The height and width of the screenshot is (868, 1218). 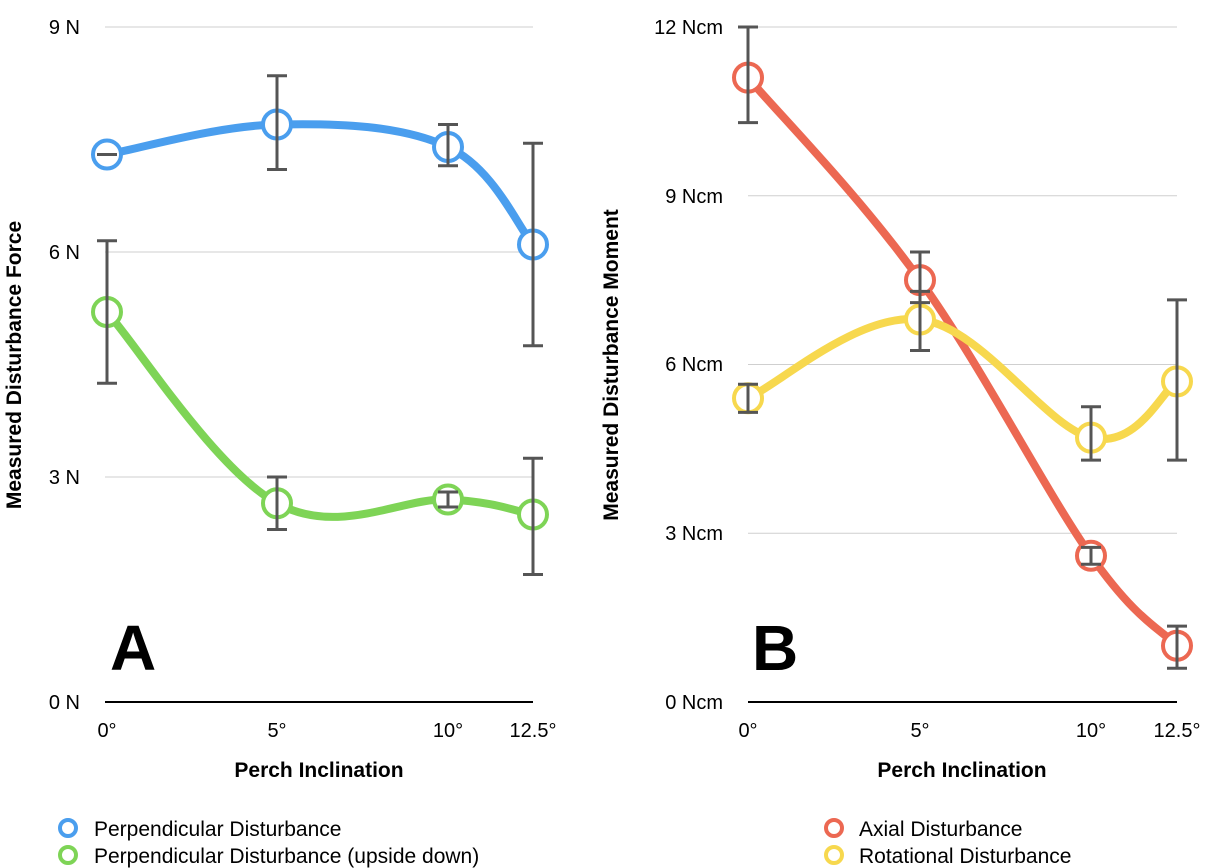 What do you see at coordinates (14, 365) in the screenshot?
I see `panel-a-y-axis-title: Measured Disturbance Force` at bounding box center [14, 365].